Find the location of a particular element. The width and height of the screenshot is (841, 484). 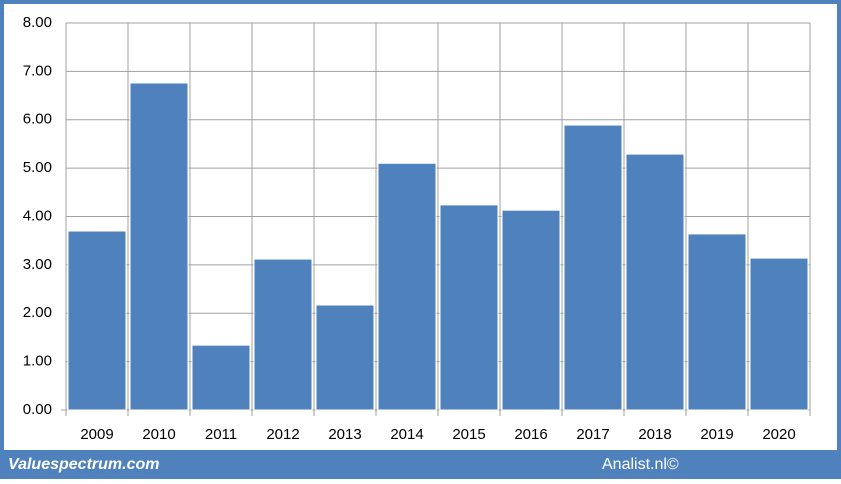

x-tick-label: 2018 is located at coordinates (654, 434).